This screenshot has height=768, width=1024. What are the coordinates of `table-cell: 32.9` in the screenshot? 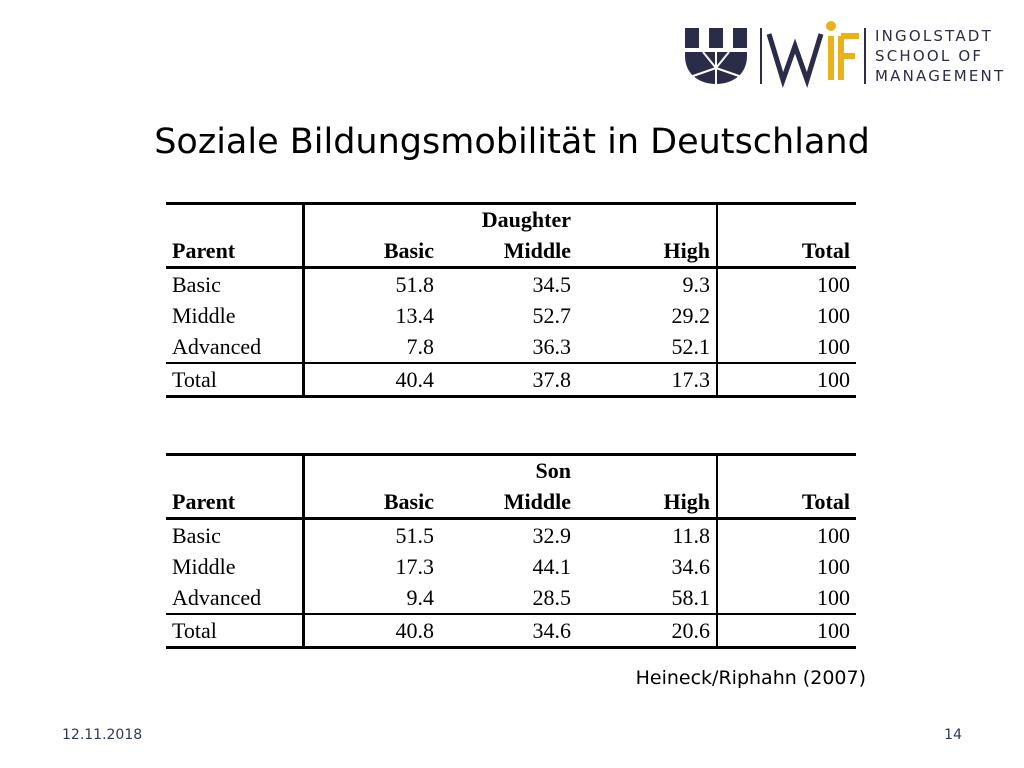 It's located at (552, 535).